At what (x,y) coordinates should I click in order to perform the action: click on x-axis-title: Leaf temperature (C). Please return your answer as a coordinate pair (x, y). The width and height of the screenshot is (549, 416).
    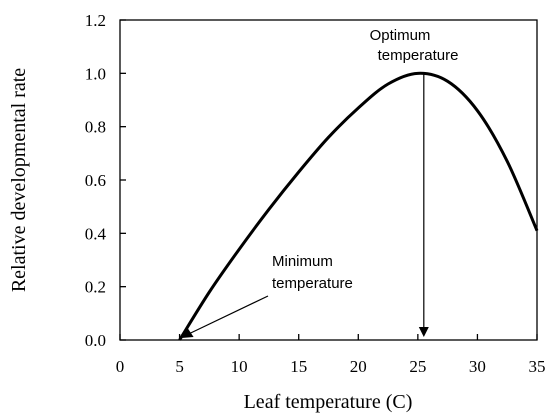
    Looking at the image, I should click on (328, 402).